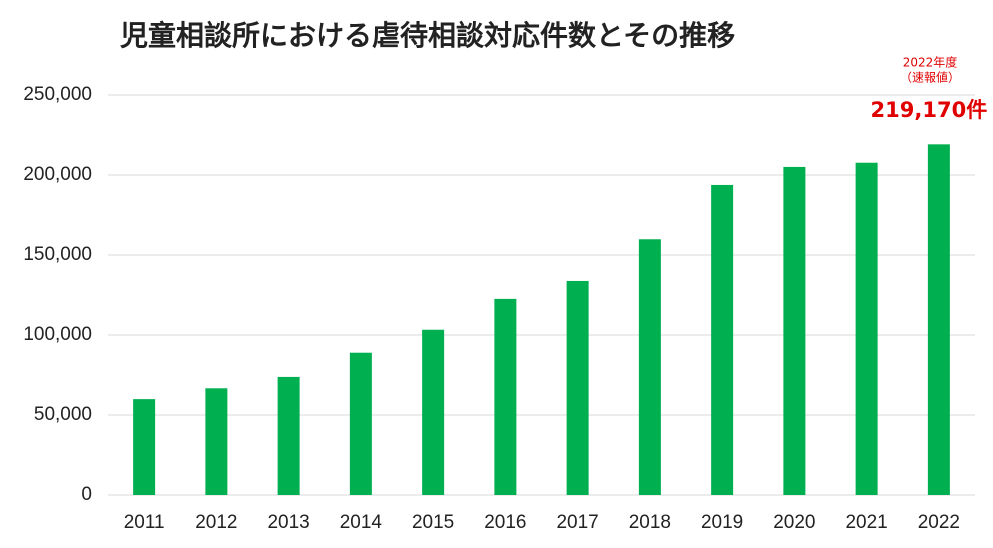 The image size is (993, 548). What do you see at coordinates (86, 494) in the screenshot?
I see `y-tick-label: 0` at bounding box center [86, 494].